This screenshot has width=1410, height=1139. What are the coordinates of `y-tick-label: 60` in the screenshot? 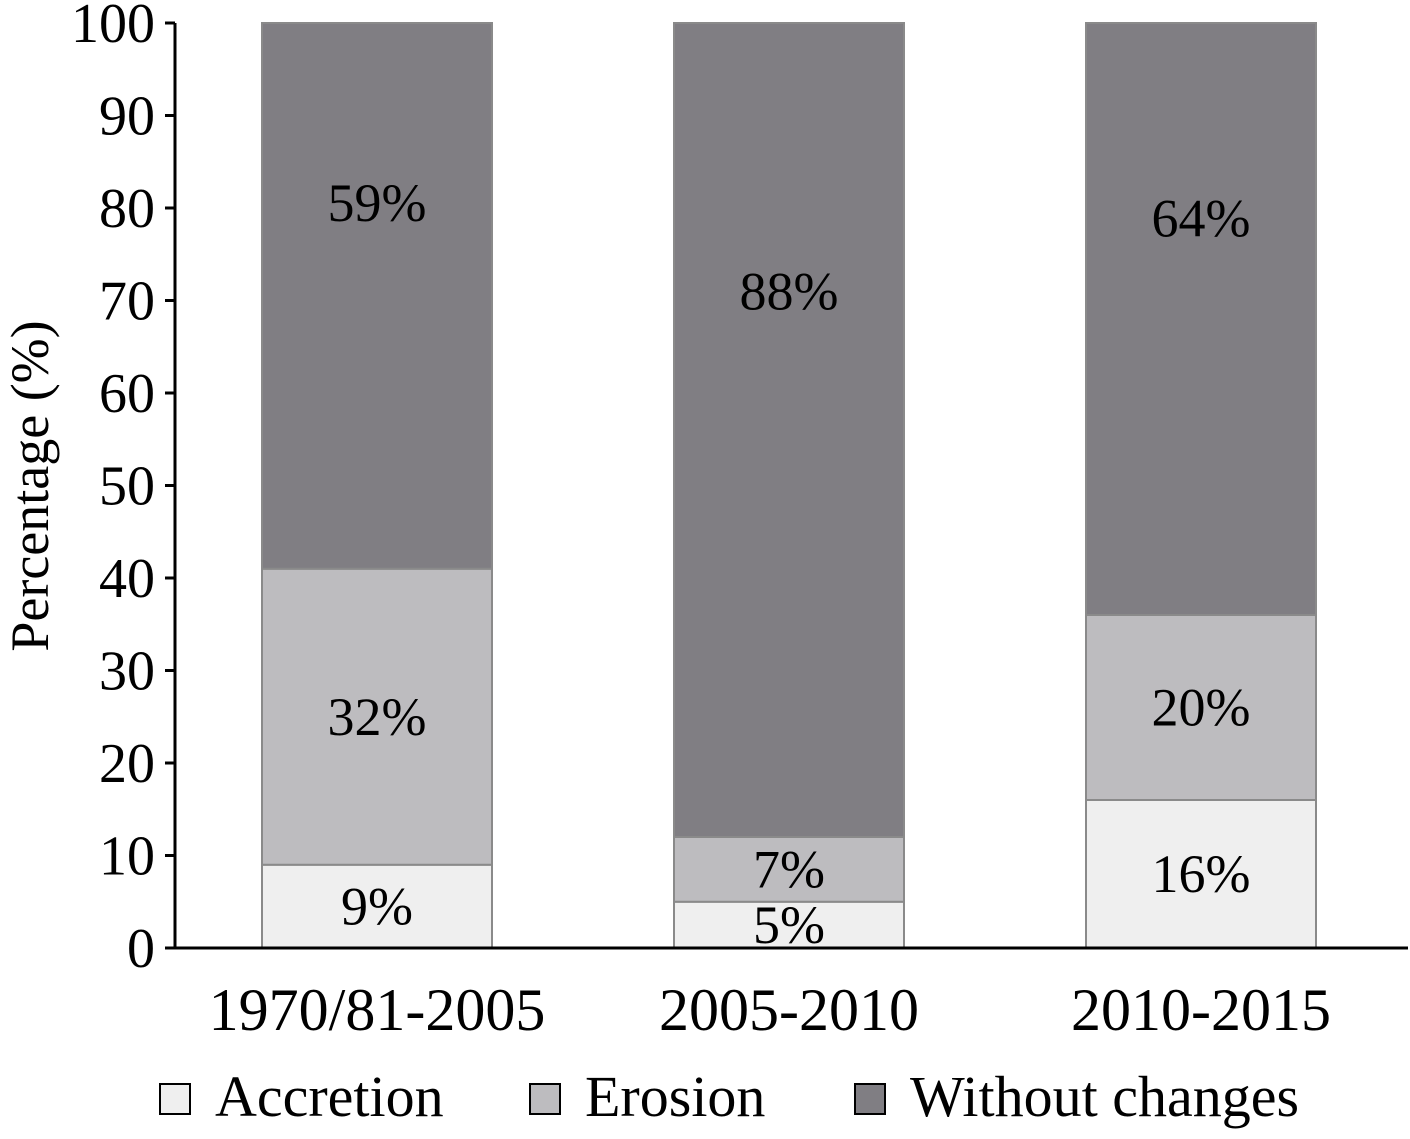 It's located at (127, 394).